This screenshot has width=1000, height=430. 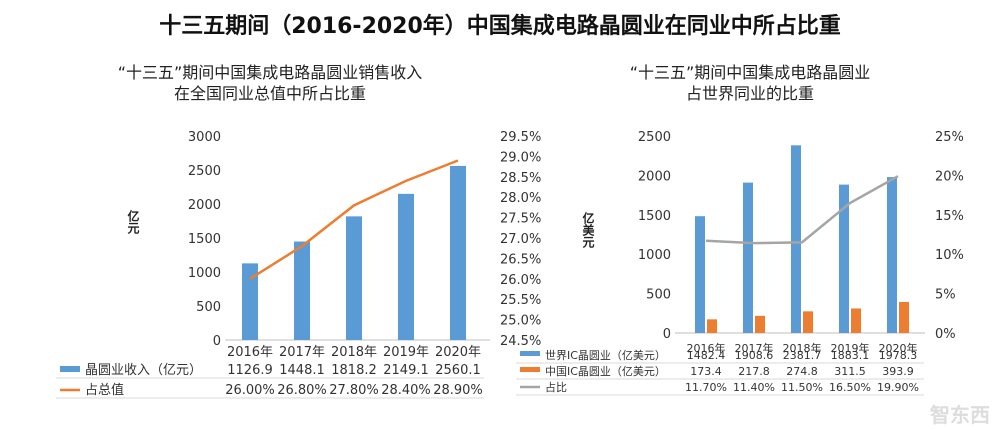 I want to click on c0-table-cell: 28.90%, so click(x=458, y=390).